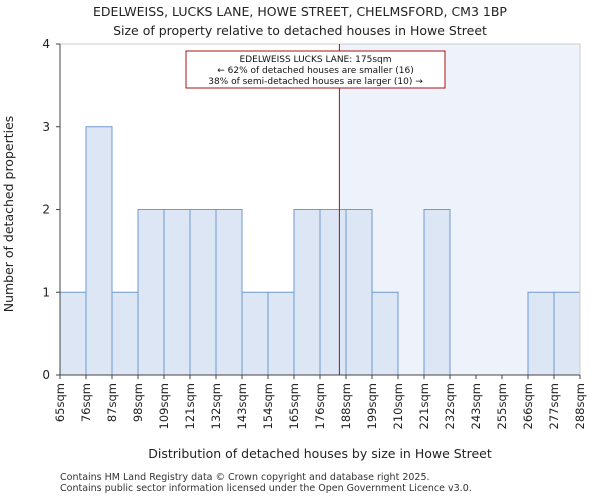  What do you see at coordinates (229, 292) in the screenshot?
I see `bar-132sqm` at bounding box center [229, 292].